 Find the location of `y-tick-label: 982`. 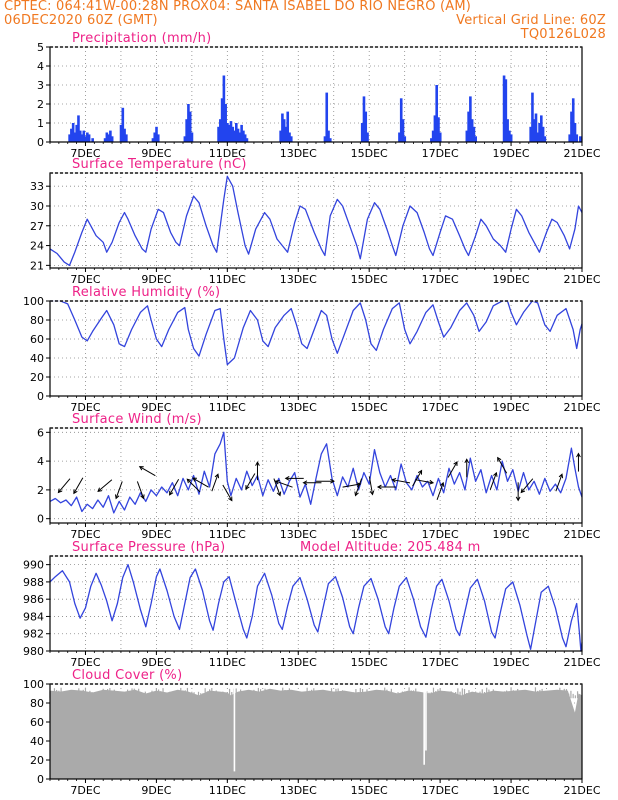

y-tick-label: 982 is located at coordinates (33, 634).